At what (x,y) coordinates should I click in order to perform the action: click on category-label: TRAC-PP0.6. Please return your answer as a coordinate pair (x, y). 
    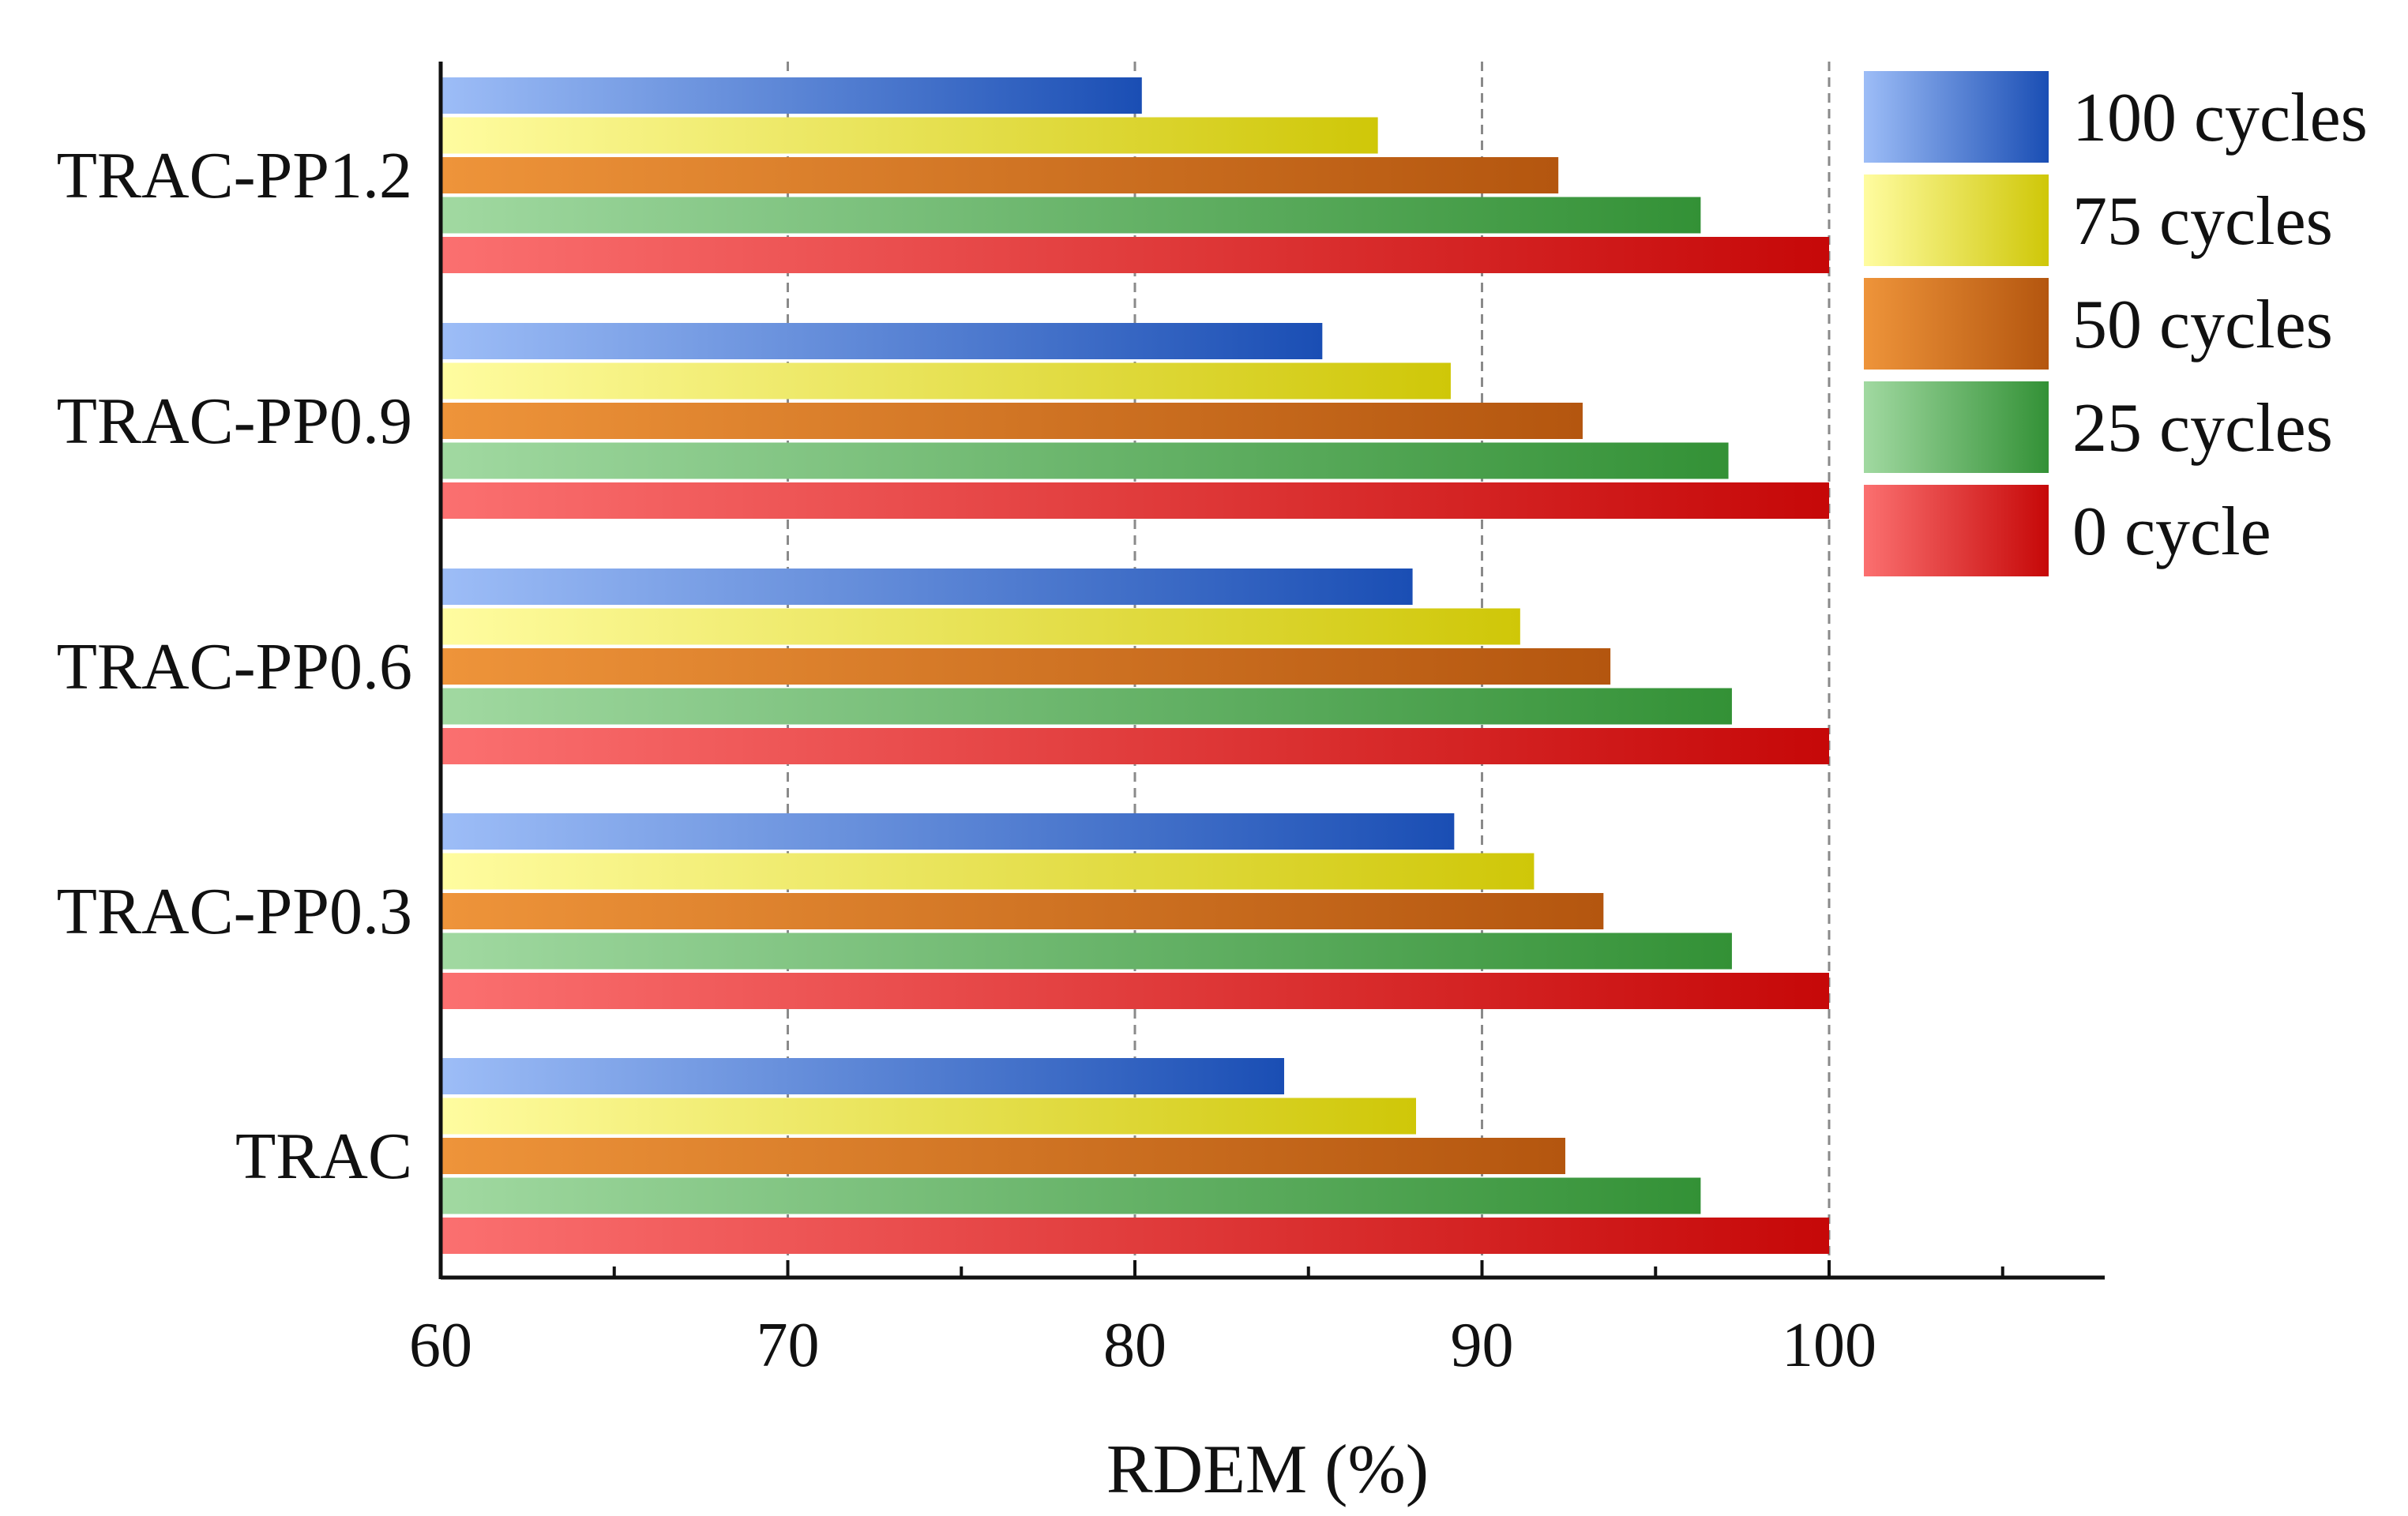
    Looking at the image, I should click on (235, 667).